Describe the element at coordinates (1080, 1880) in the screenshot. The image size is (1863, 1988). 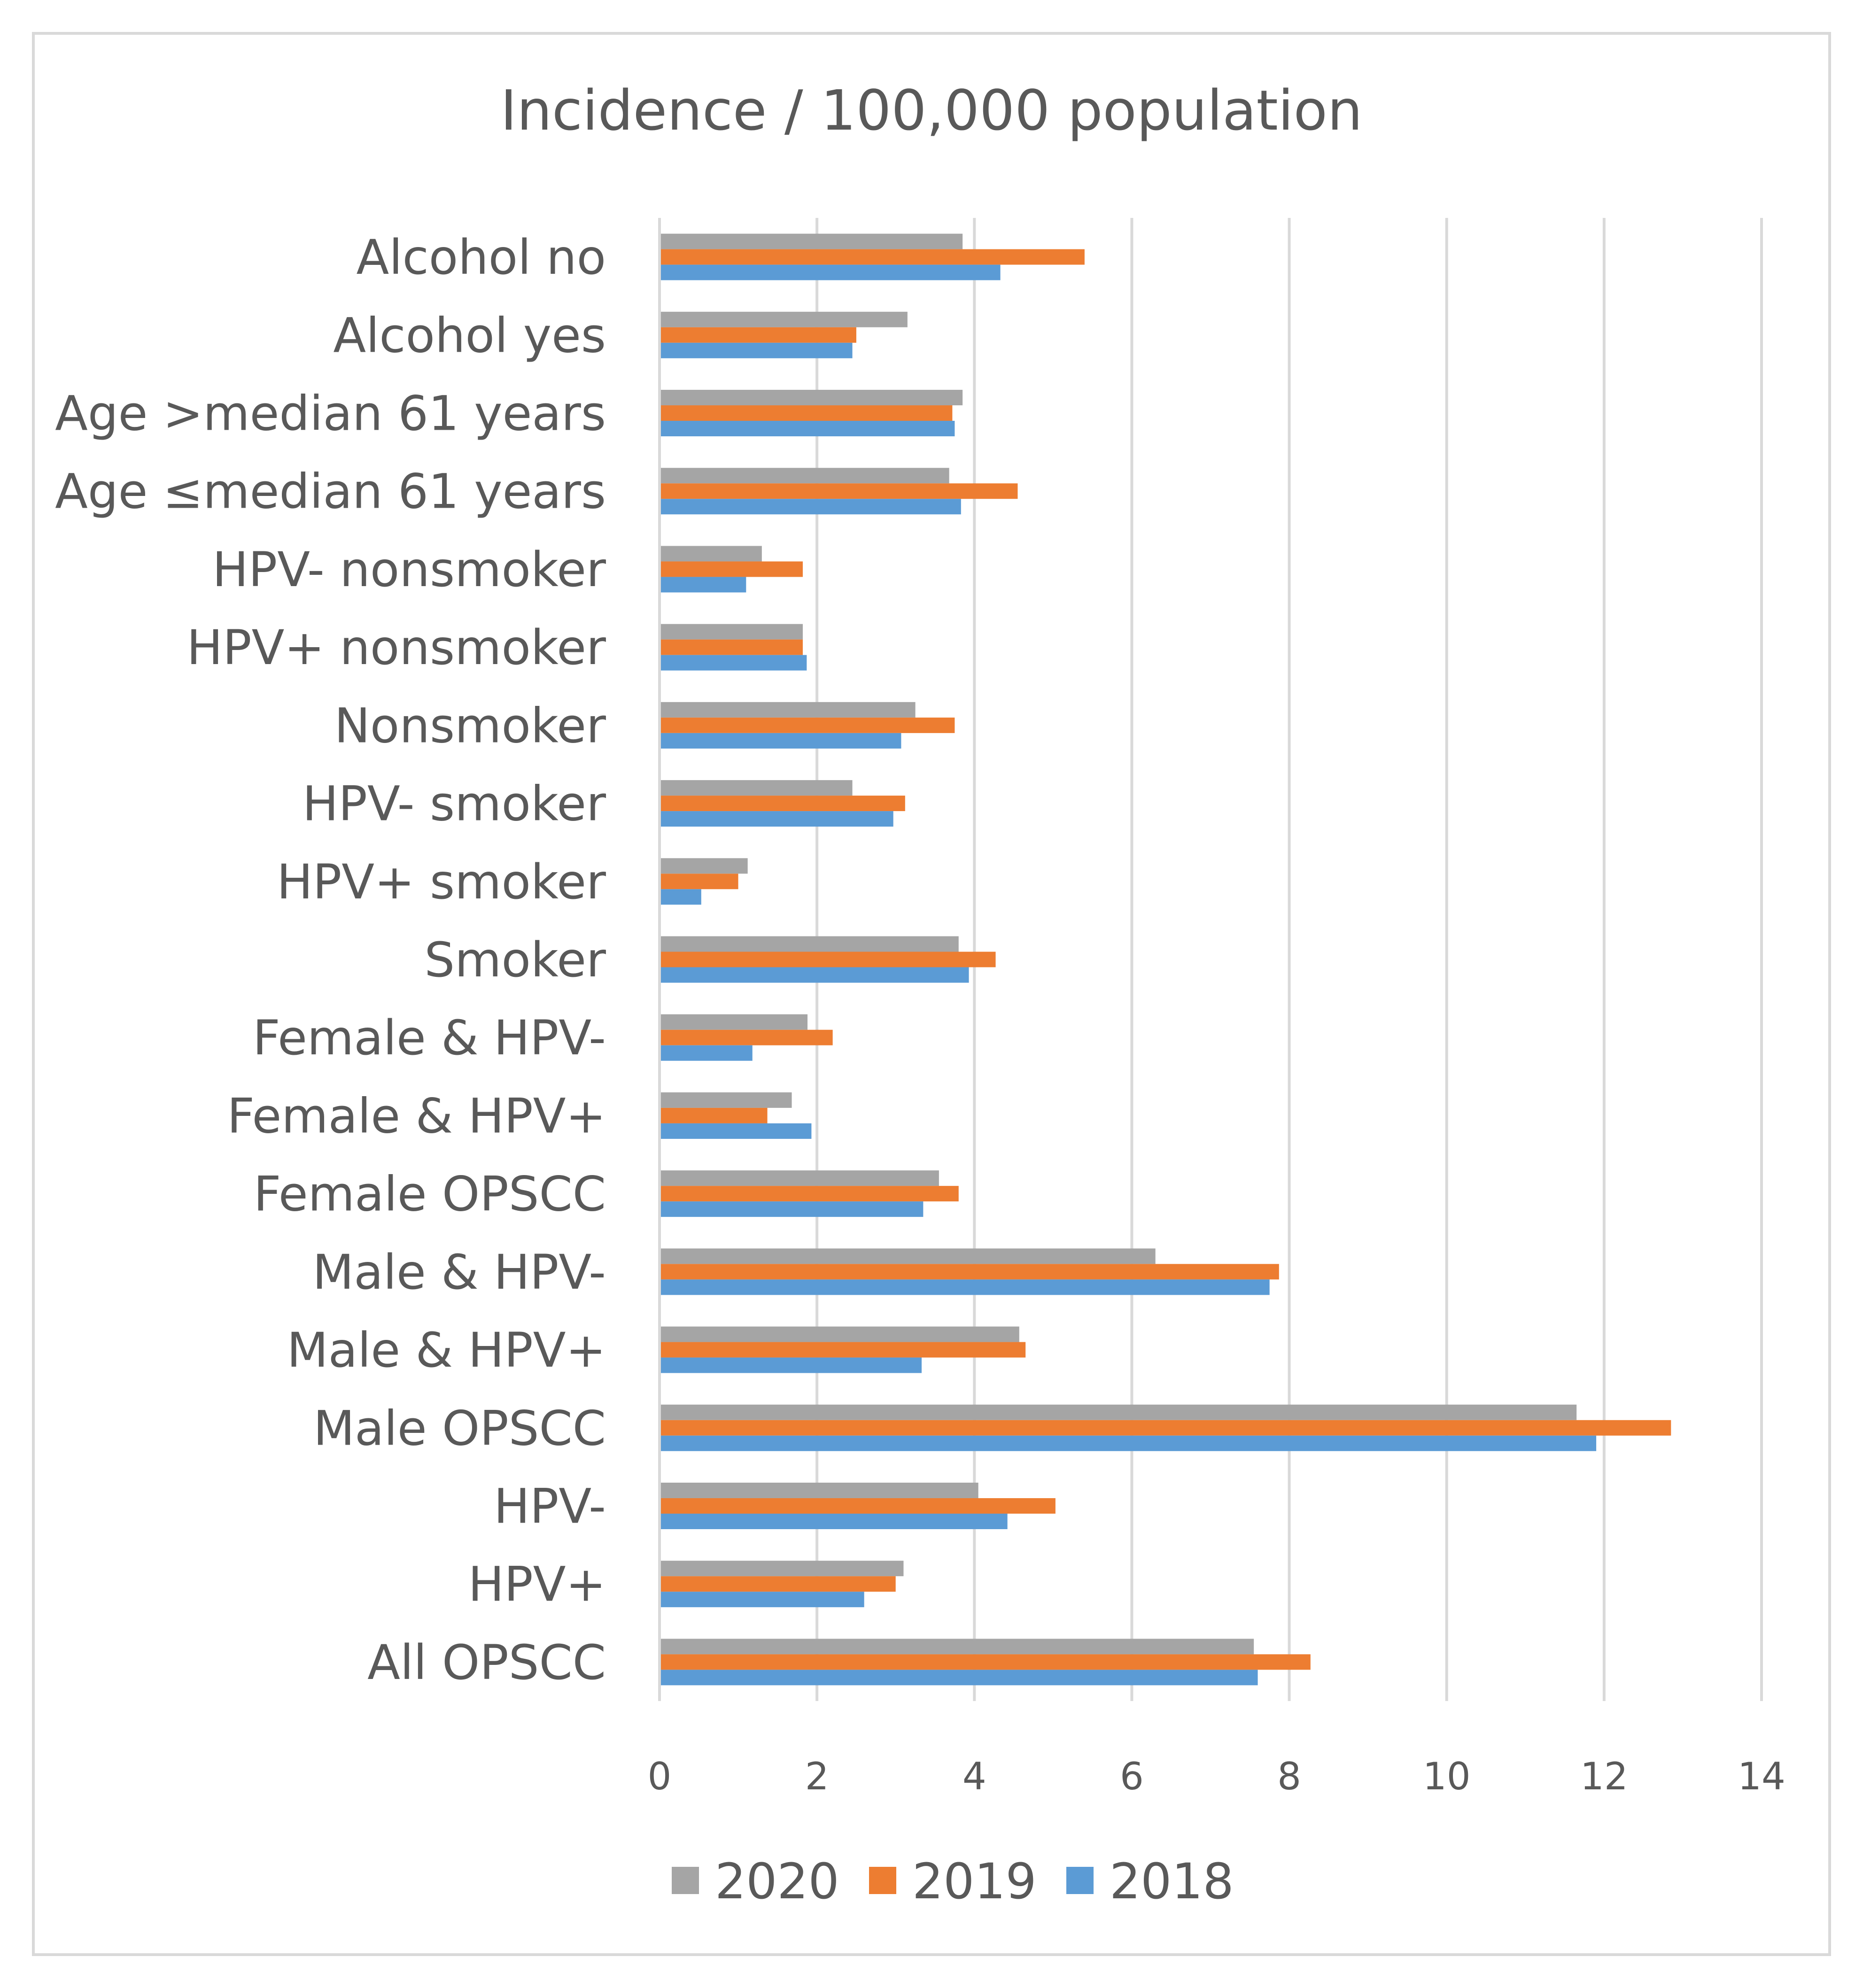
I see `legend-swatch-2018` at that location.